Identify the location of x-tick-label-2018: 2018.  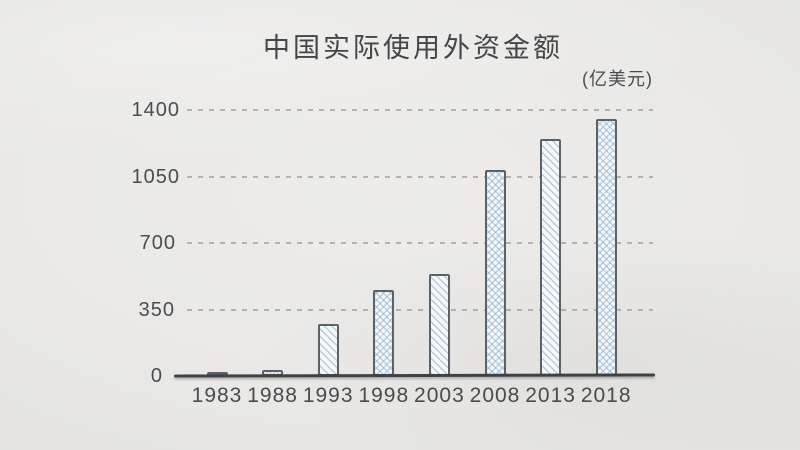
(606, 395).